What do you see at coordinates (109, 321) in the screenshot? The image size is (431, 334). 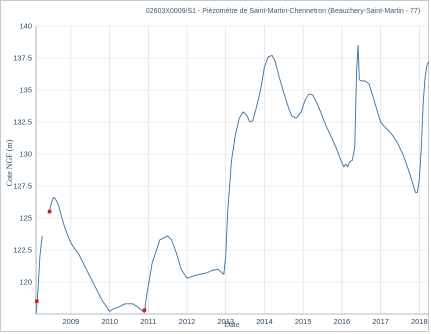 I see `x-tick-label: 2010` at bounding box center [109, 321].